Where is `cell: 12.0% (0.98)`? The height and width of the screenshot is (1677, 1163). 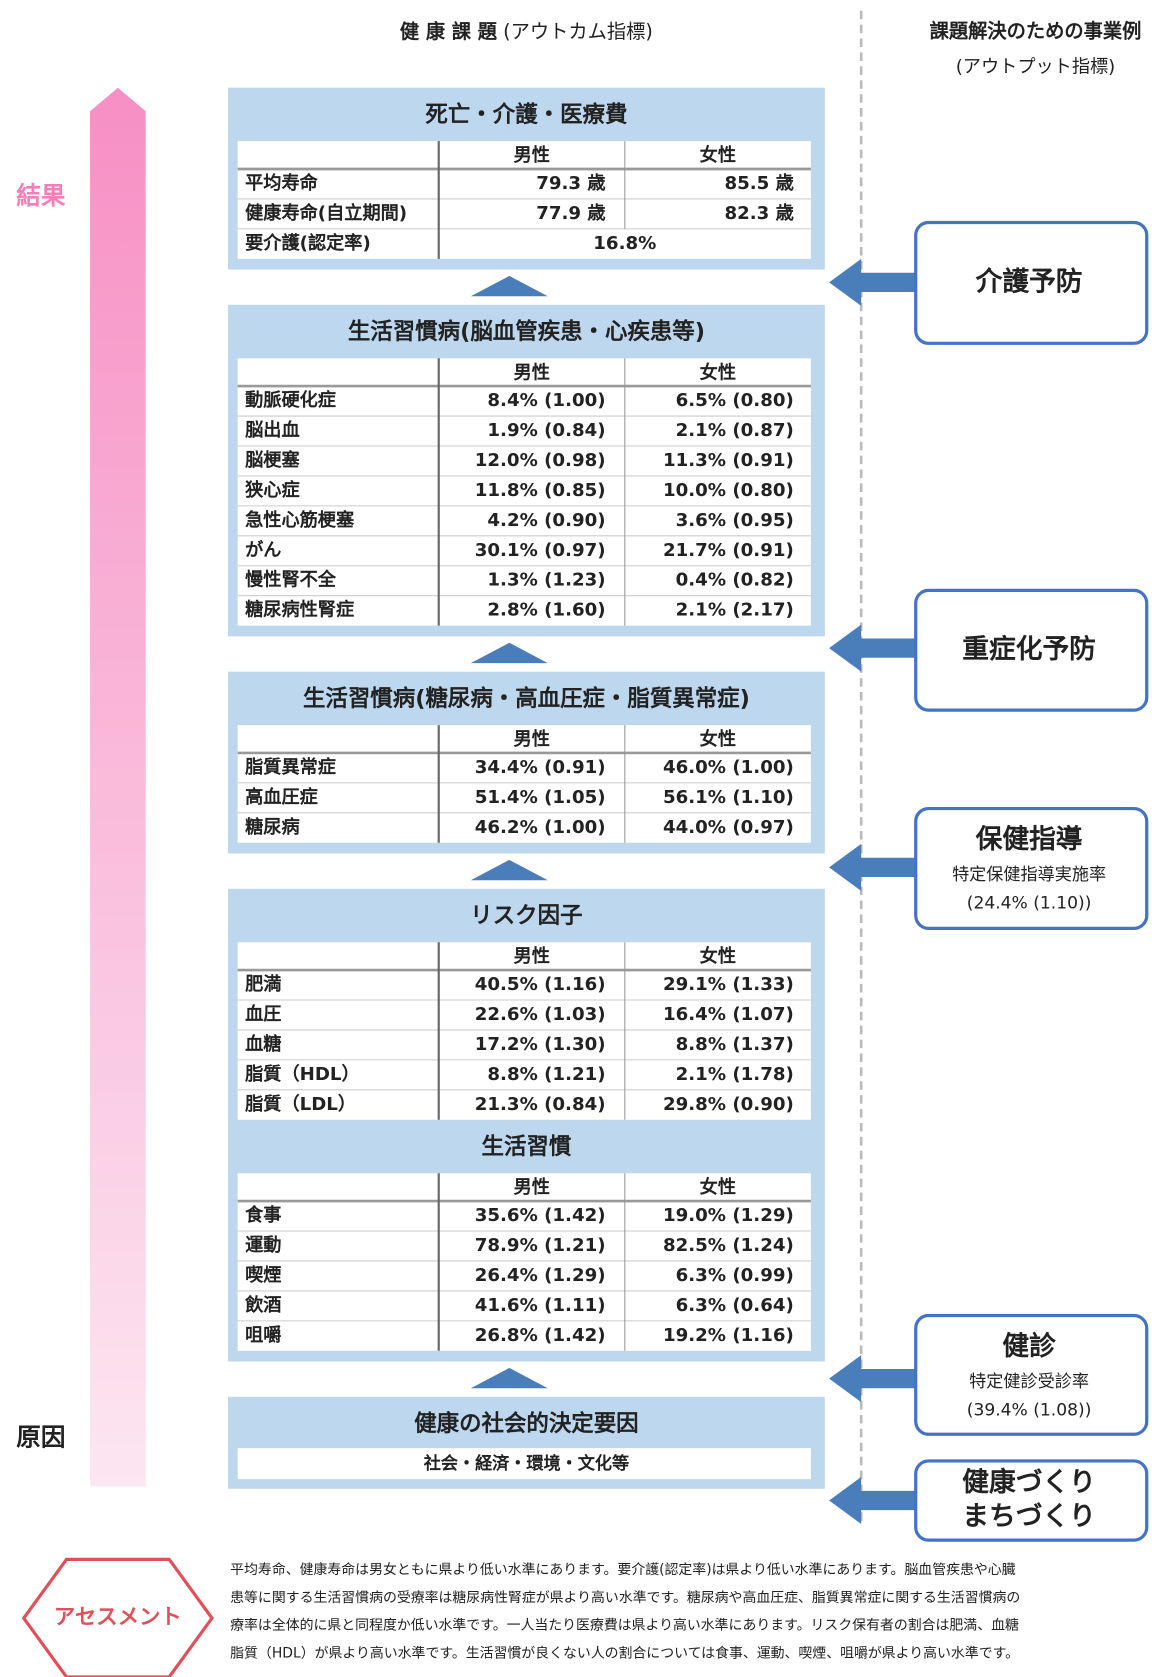 cell: 12.0% (0.98) is located at coordinates (540, 460).